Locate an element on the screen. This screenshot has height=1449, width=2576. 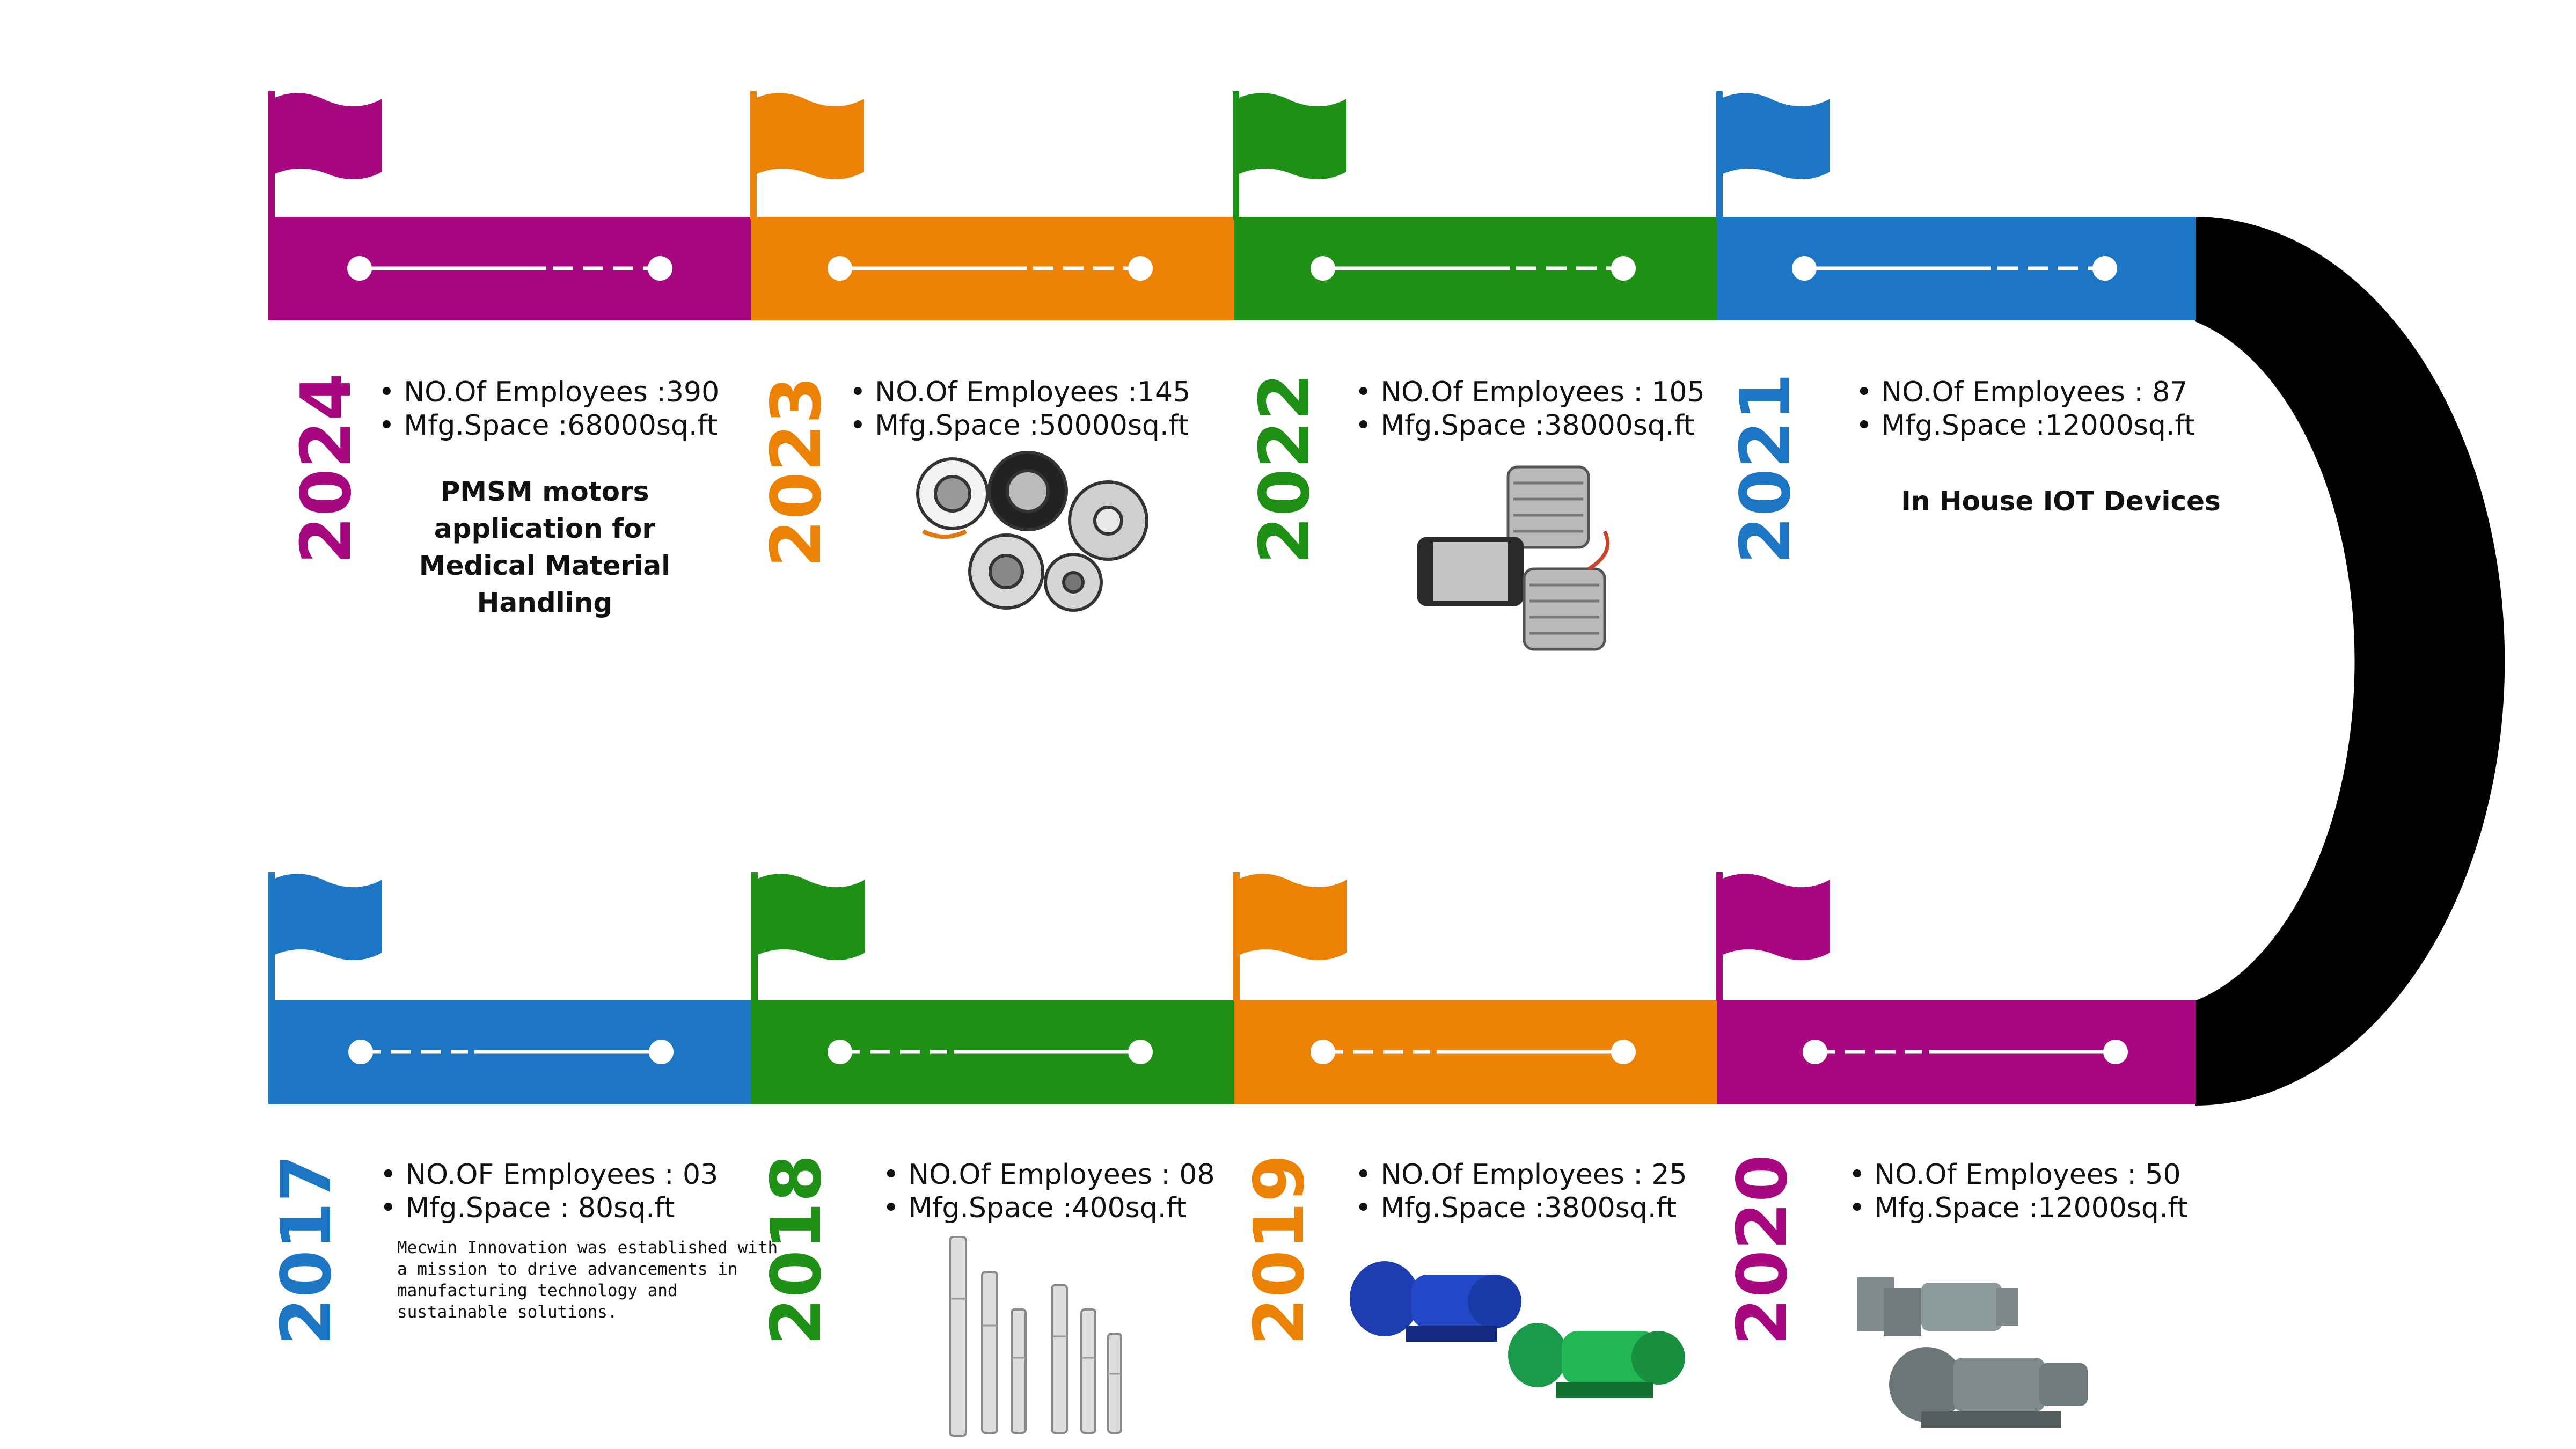
milestone-note: In House IOT Devices is located at coordinates (2061, 501).